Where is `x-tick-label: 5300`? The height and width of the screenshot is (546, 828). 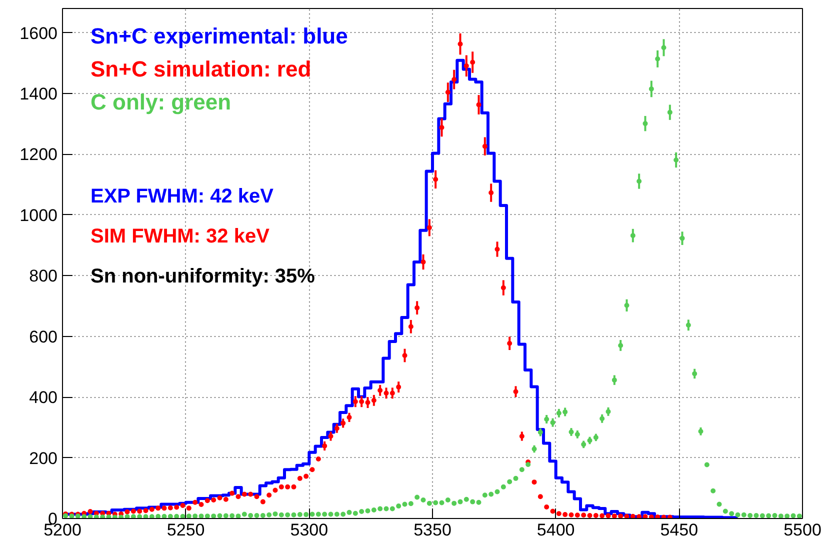
x-tick-label: 5300 is located at coordinates (309, 530).